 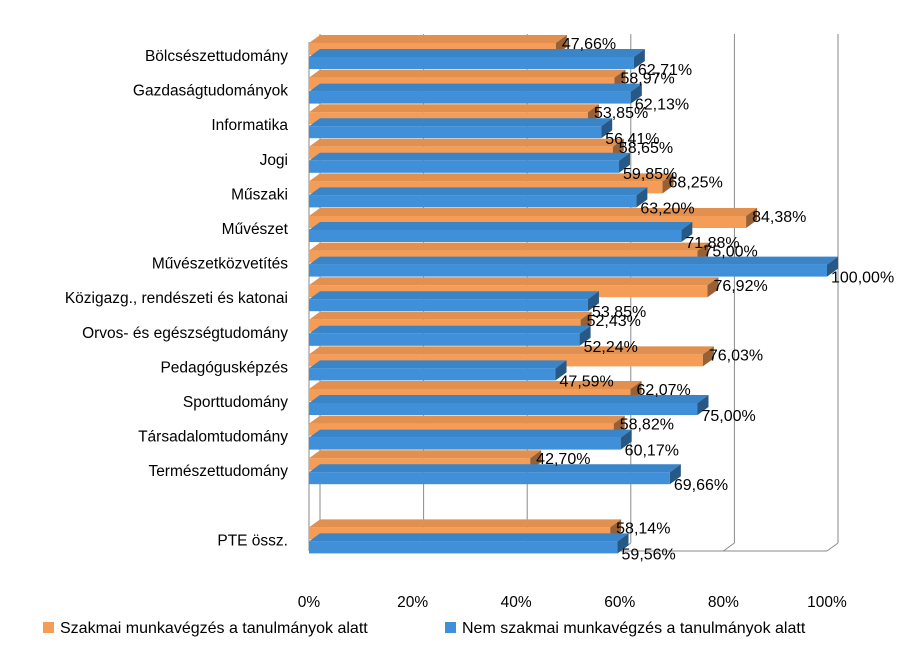 What do you see at coordinates (827, 602) in the screenshot?
I see `x-tick-label: 100%` at bounding box center [827, 602].